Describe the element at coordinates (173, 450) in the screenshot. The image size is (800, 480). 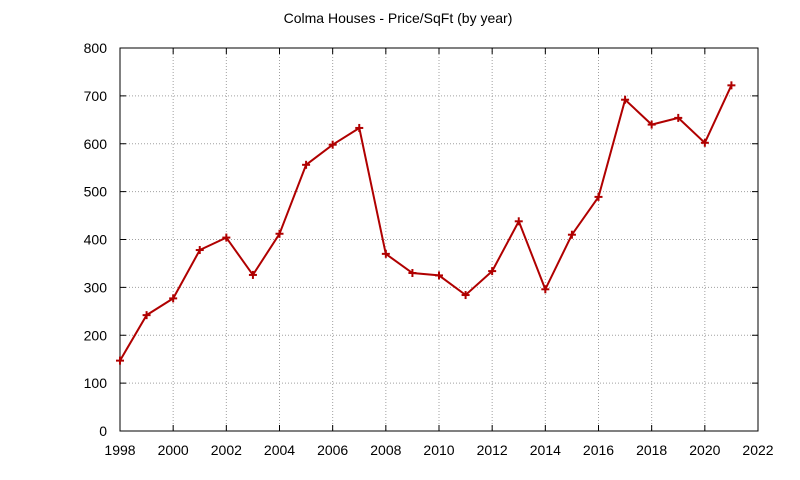
I see `x-tick-label: 2000` at that location.